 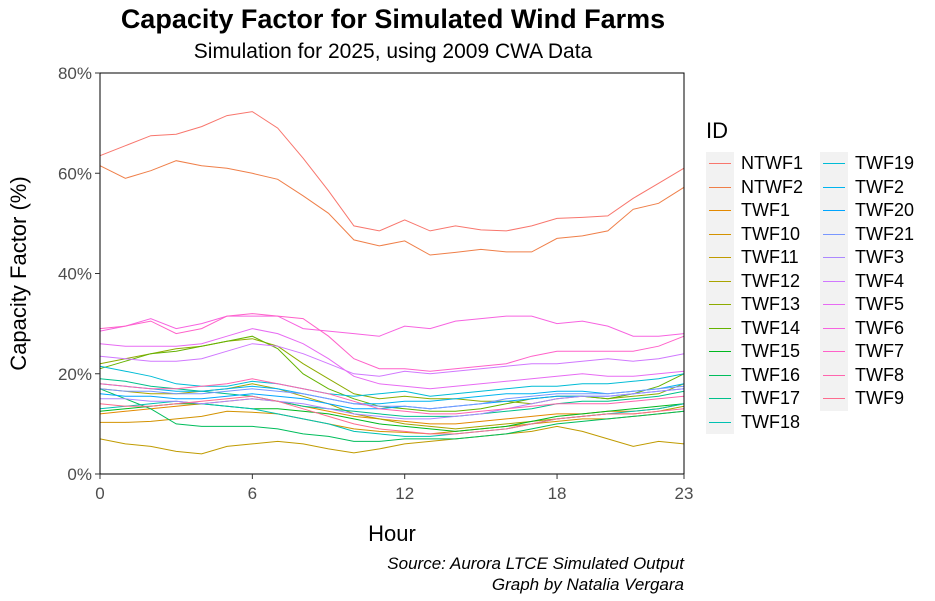 I want to click on series-line-twf6, so click(x=392, y=326).